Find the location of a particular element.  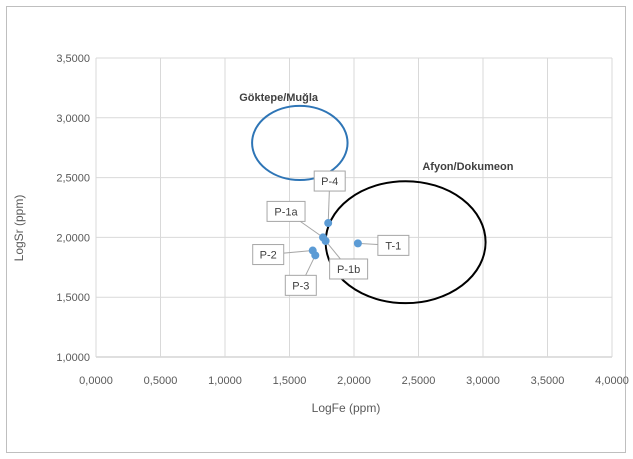

data-label: P-1b is located at coordinates (348, 270).